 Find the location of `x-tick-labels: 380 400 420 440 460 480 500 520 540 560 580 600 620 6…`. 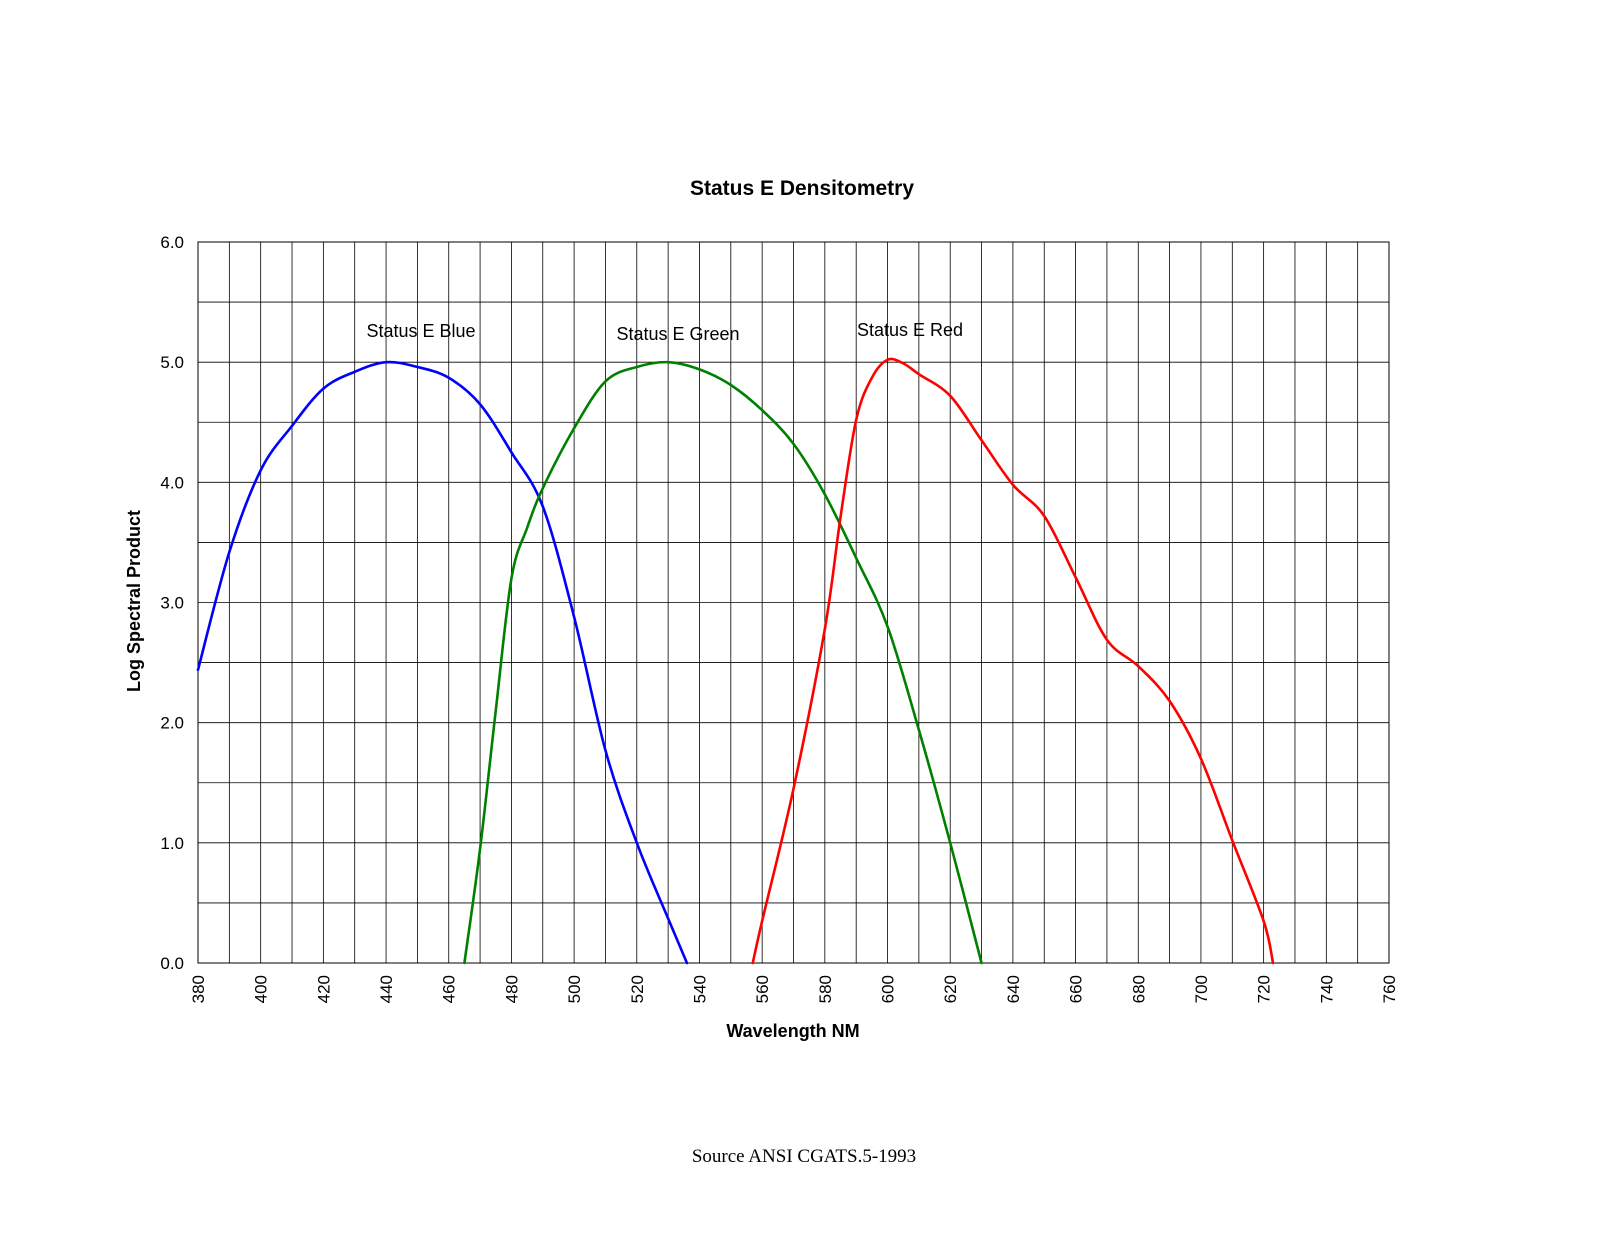

x-tick-labels: 380 400 420 440 460 480 500 520 540 560 580 600 620 6… is located at coordinates (794, 989).